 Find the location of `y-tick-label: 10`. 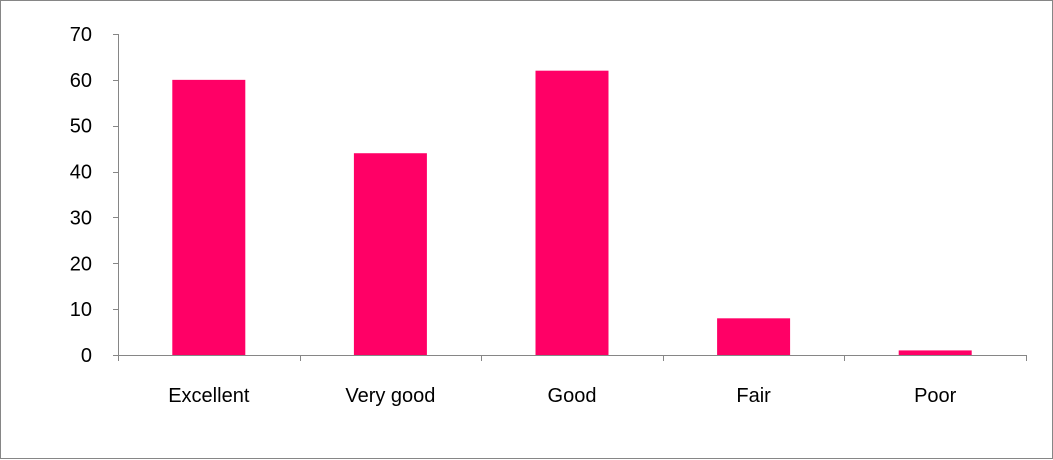

y-tick-label: 10 is located at coordinates (81, 310).